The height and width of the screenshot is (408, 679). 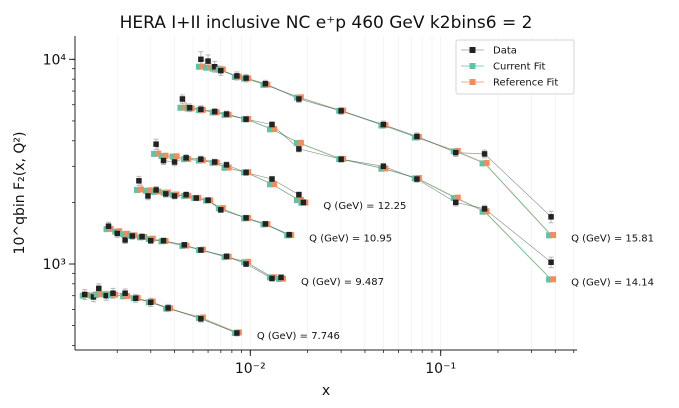 I want to click on legend: Data Current Fit Reference Fit, so click(x=515, y=67).